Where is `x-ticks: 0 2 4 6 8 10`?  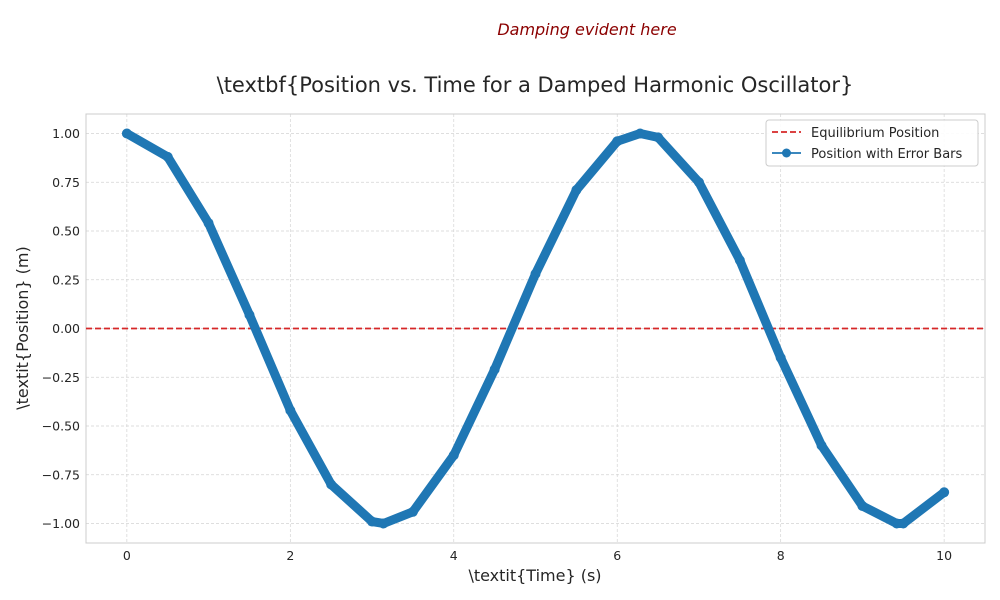 x-ticks: 0 2 4 6 8 10 is located at coordinates (537, 555).